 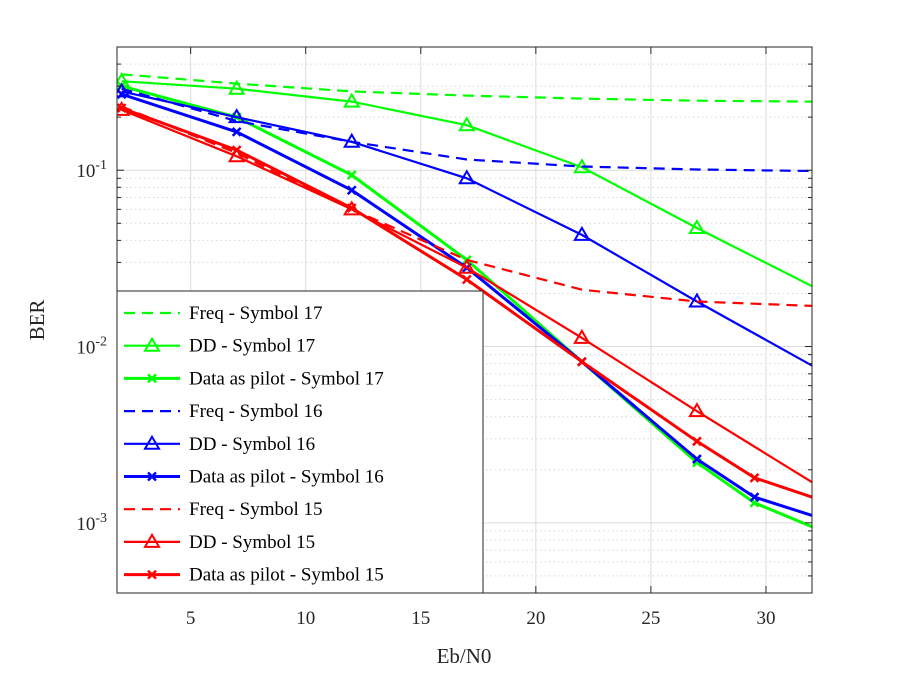 I want to click on legend-label-4: DD - Symbol 16, so click(x=252, y=444).